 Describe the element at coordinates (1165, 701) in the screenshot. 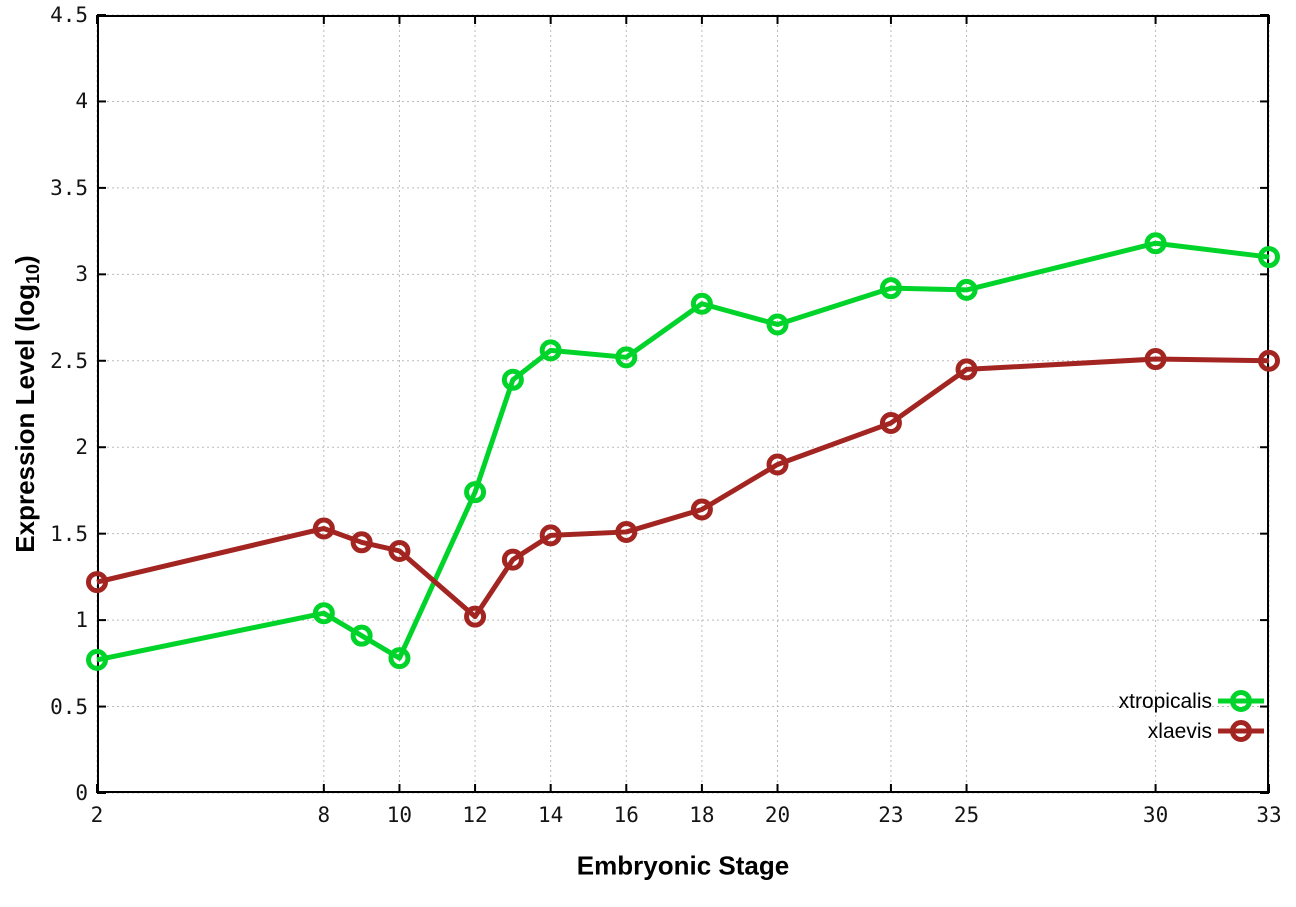

I see `legend-label-xtropicalis: xtropicalis` at that location.